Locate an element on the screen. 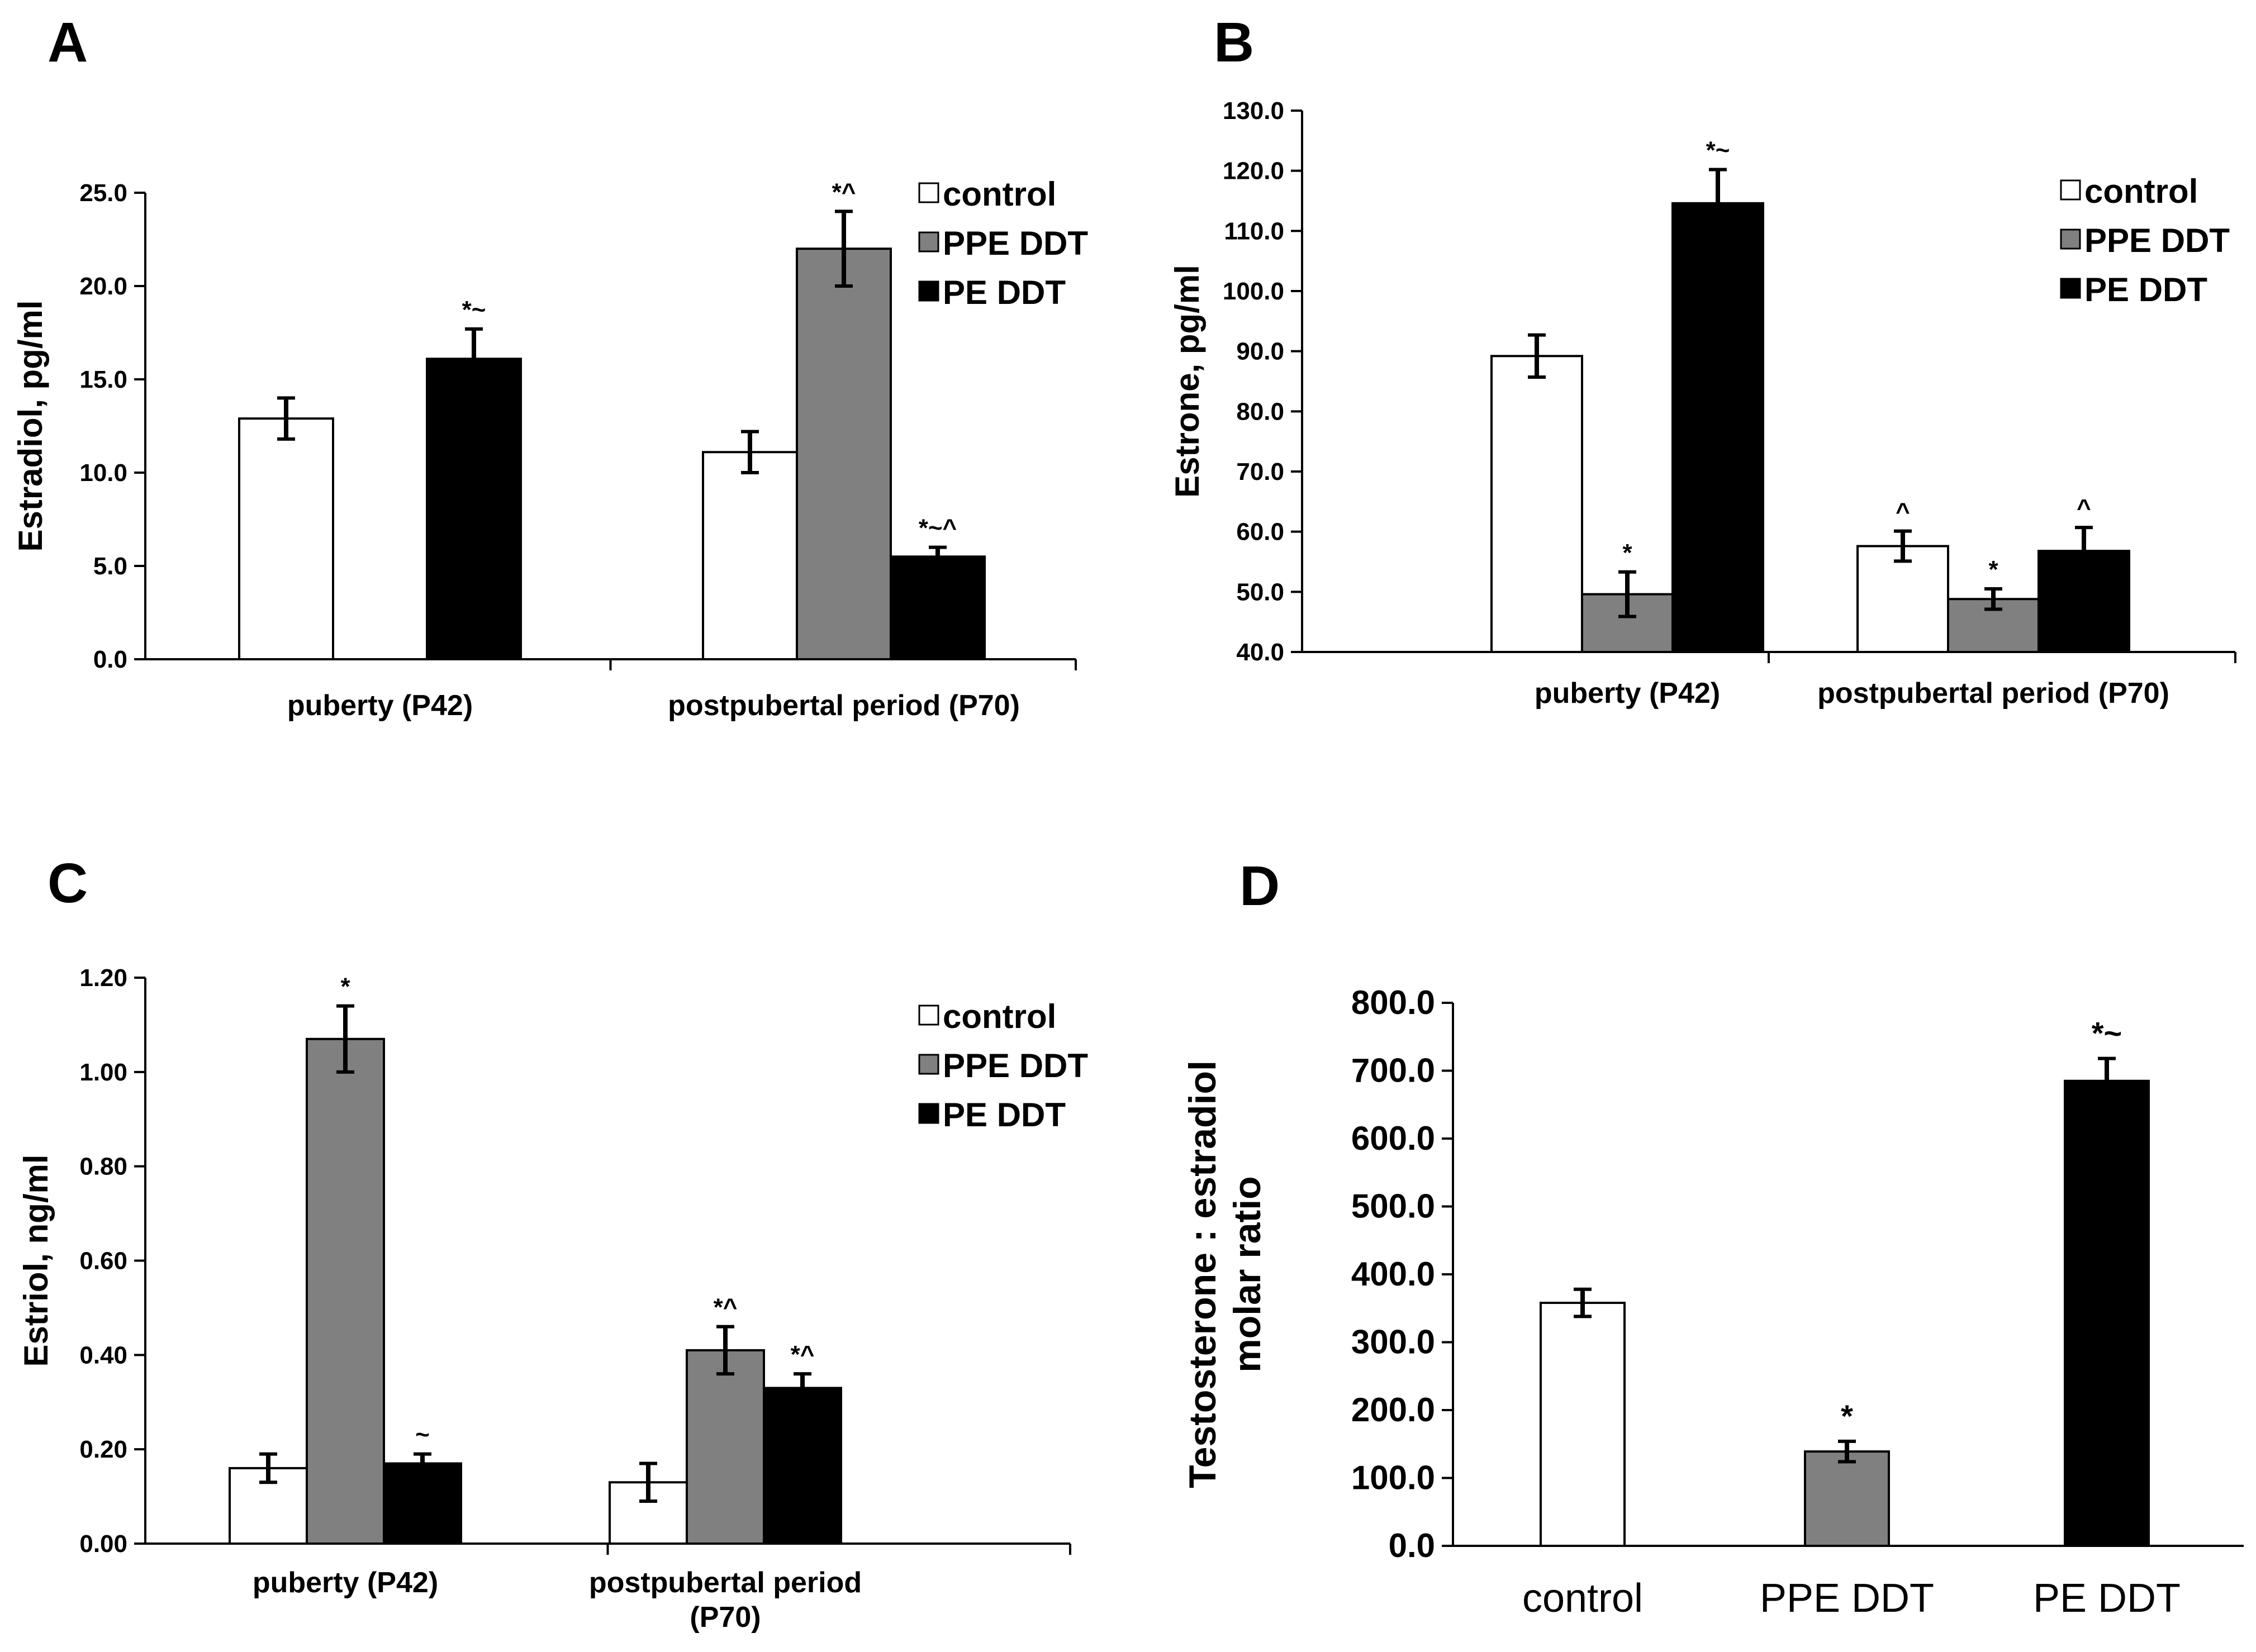  y-tick-label: 15.0 is located at coordinates (103, 379).